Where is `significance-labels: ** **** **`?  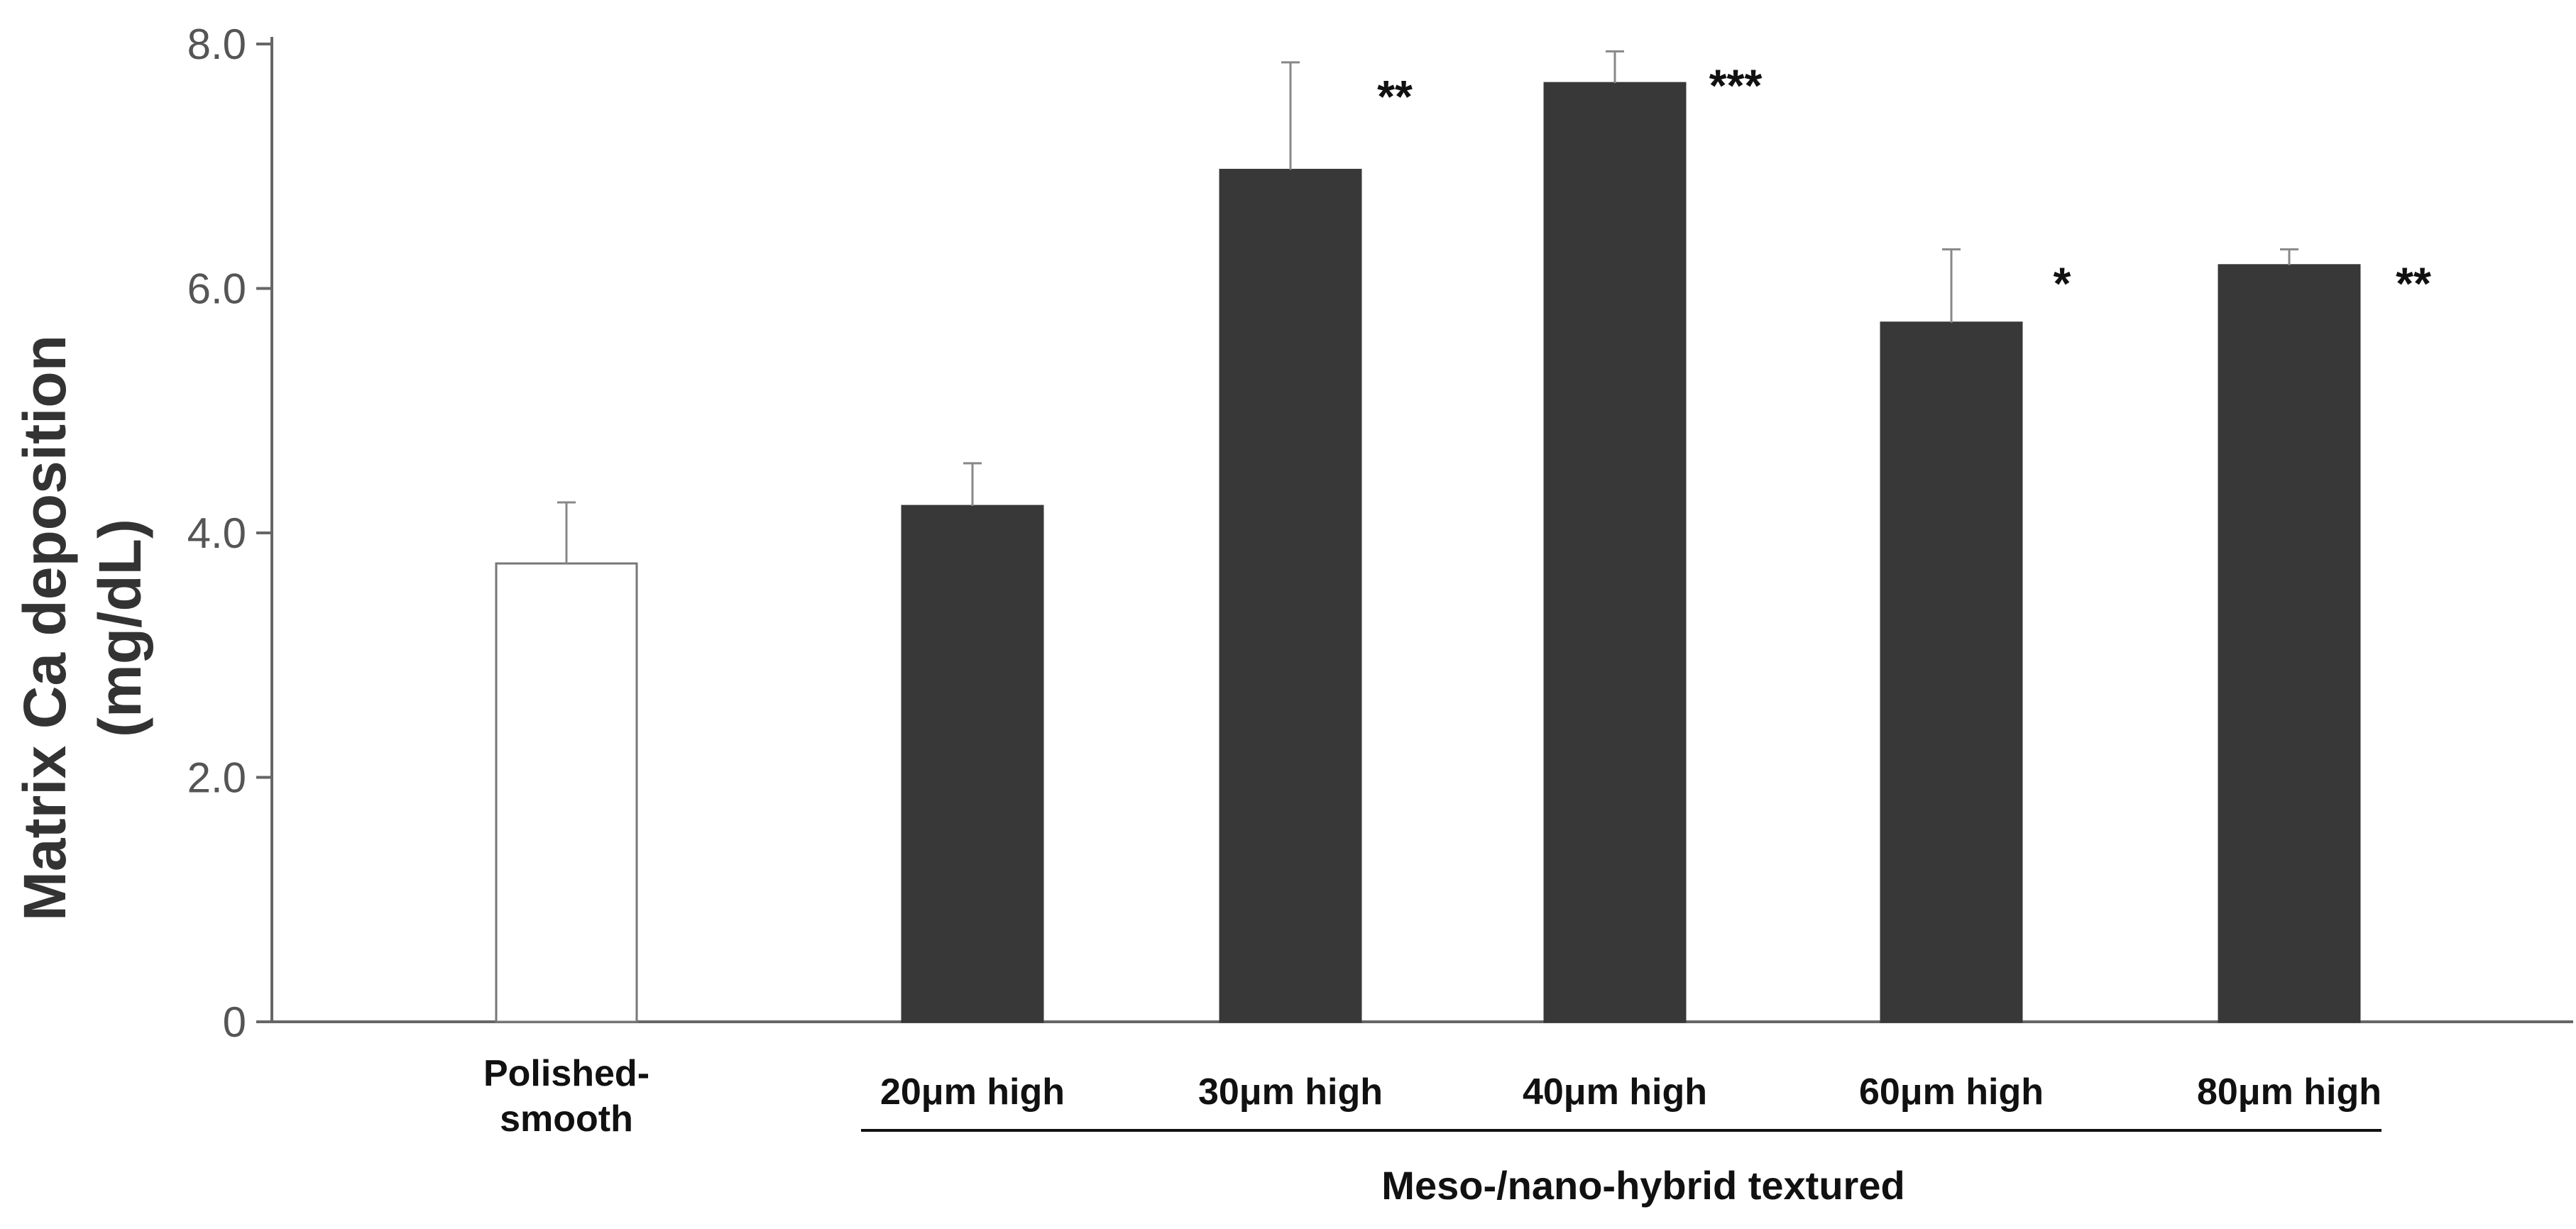 significance-labels: ** **** ** is located at coordinates (1904, 184).